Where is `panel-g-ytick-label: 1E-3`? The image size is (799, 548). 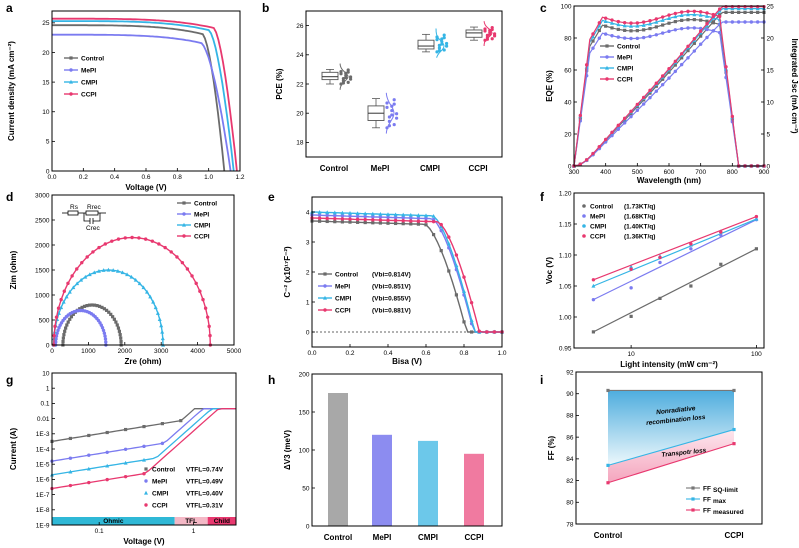
panel-g-ytick-label: 1E-3 is located at coordinates (43, 434).